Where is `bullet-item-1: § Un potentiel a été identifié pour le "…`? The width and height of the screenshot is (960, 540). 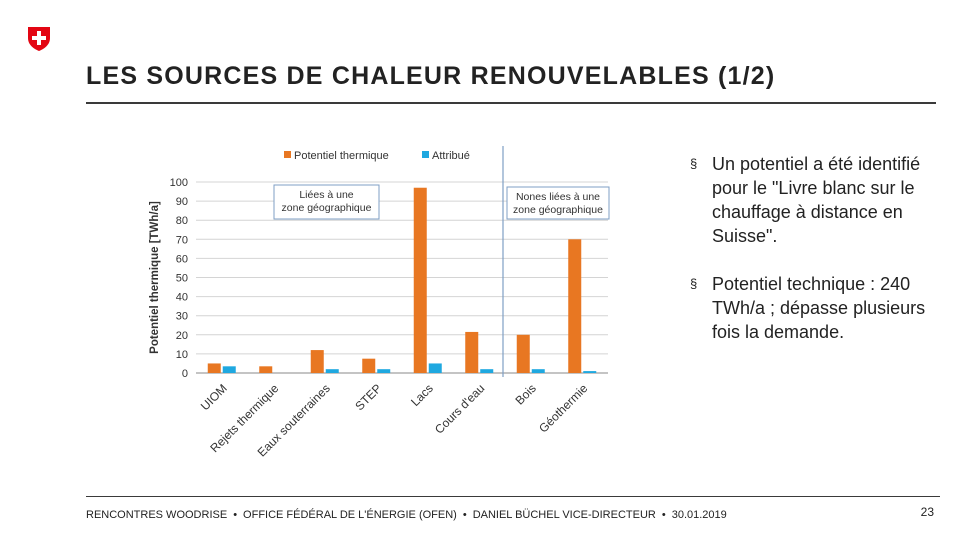
bullet-item-1: § Un potentiel a été identifié pour le "… is located at coordinates (815, 200).